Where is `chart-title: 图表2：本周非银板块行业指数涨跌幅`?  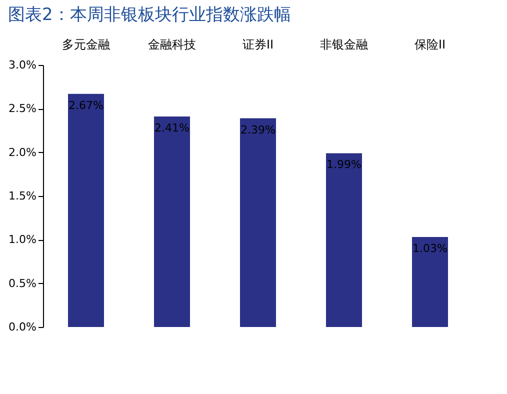 chart-title: 图表2：本周非银板块行业指数涨跌幅 is located at coordinates (149, 15).